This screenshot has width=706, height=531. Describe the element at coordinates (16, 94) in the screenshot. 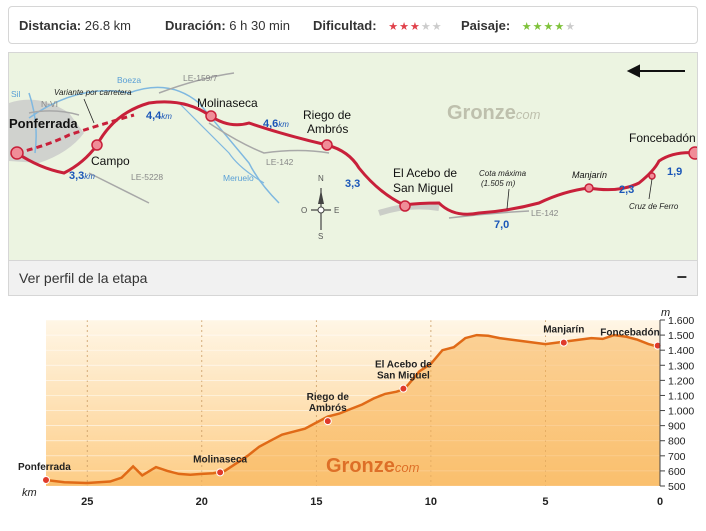

I see `river-label-sil: Sil` at that location.